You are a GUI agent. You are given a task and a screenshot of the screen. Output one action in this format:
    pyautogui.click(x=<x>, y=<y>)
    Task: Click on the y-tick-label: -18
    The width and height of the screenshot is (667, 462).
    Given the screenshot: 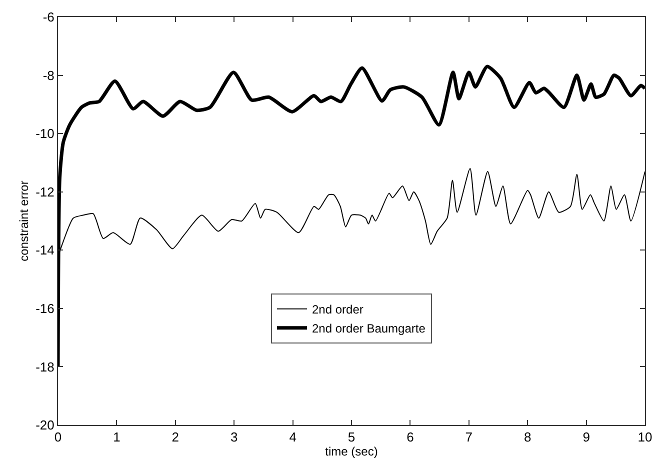 What is the action you would take?
    pyautogui.click(x=45, y=366)
    